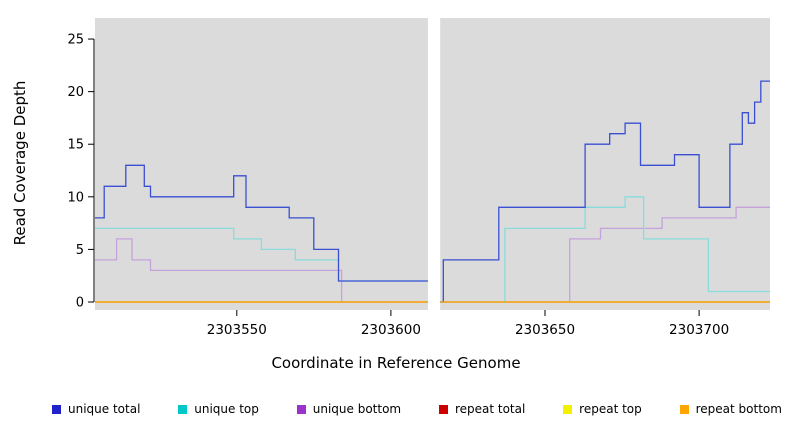  I want to click on legend-label: repeat total, so click(490, 409).